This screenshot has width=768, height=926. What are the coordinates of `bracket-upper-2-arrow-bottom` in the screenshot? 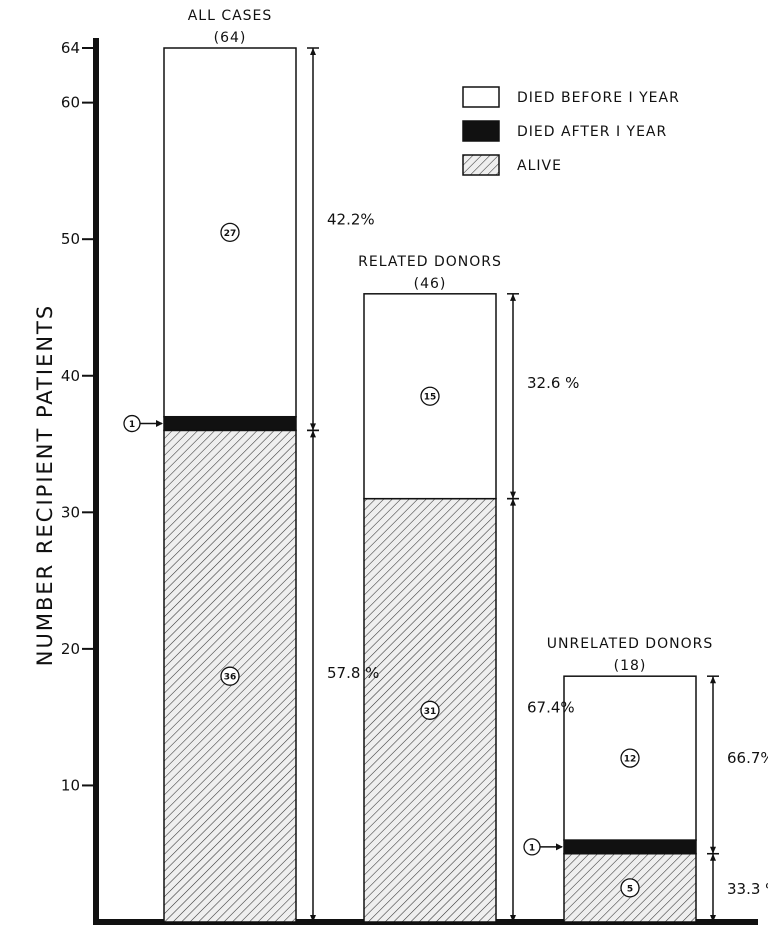 It's located at (713, 850).